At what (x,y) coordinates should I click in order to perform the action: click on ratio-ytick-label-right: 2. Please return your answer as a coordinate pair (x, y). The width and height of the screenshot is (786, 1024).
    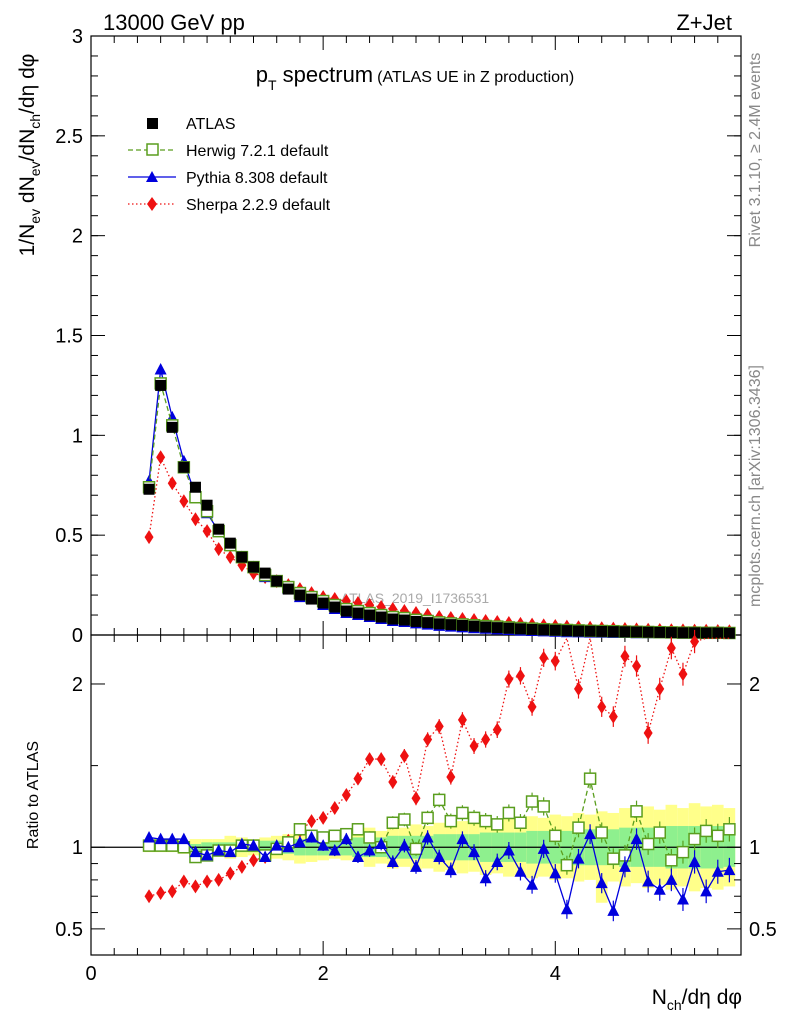
    Looking at the image, I should click on (754, 685).